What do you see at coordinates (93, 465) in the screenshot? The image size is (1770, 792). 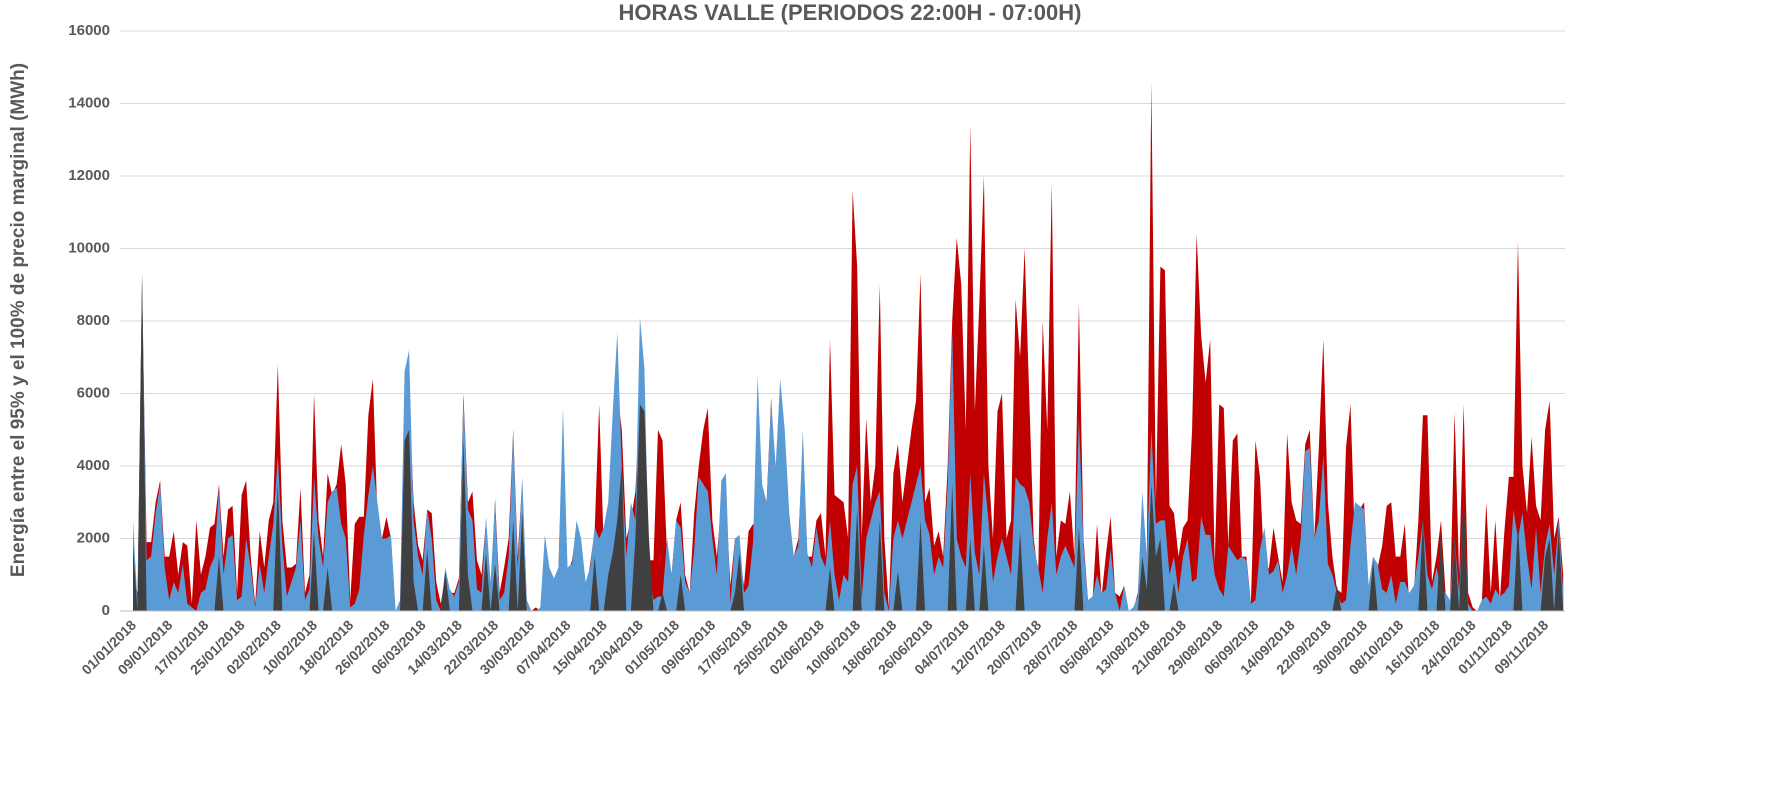 I see `y-tick-label: 4000` at bounding box center [93, 465].